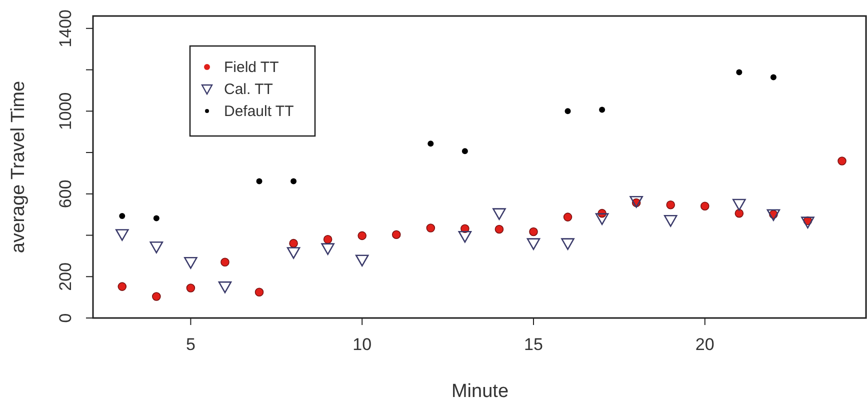  Describe the element at coordinates (704, 344) in the screenshot. I see `x-tick-label: 20` at that location.